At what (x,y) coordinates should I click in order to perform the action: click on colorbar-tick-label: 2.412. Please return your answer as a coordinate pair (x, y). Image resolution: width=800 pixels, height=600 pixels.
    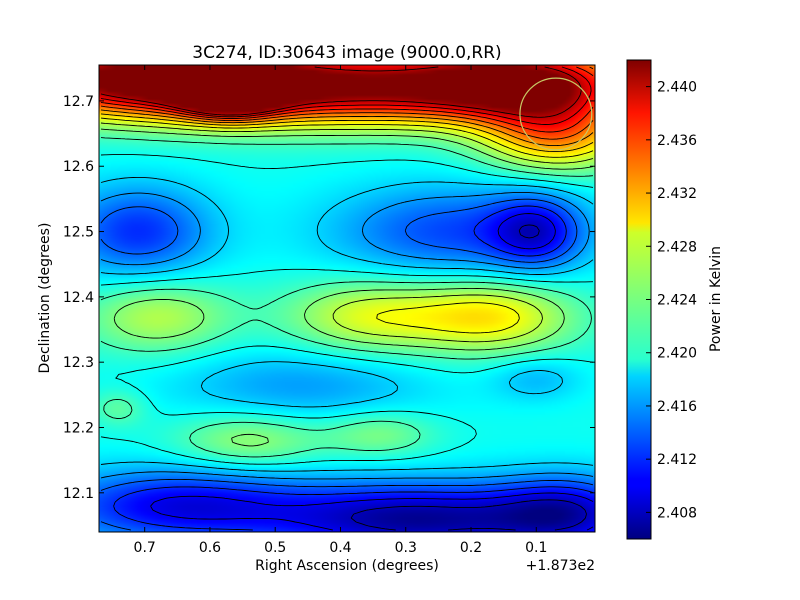
    Looking at the image, I should click on (677, 460).